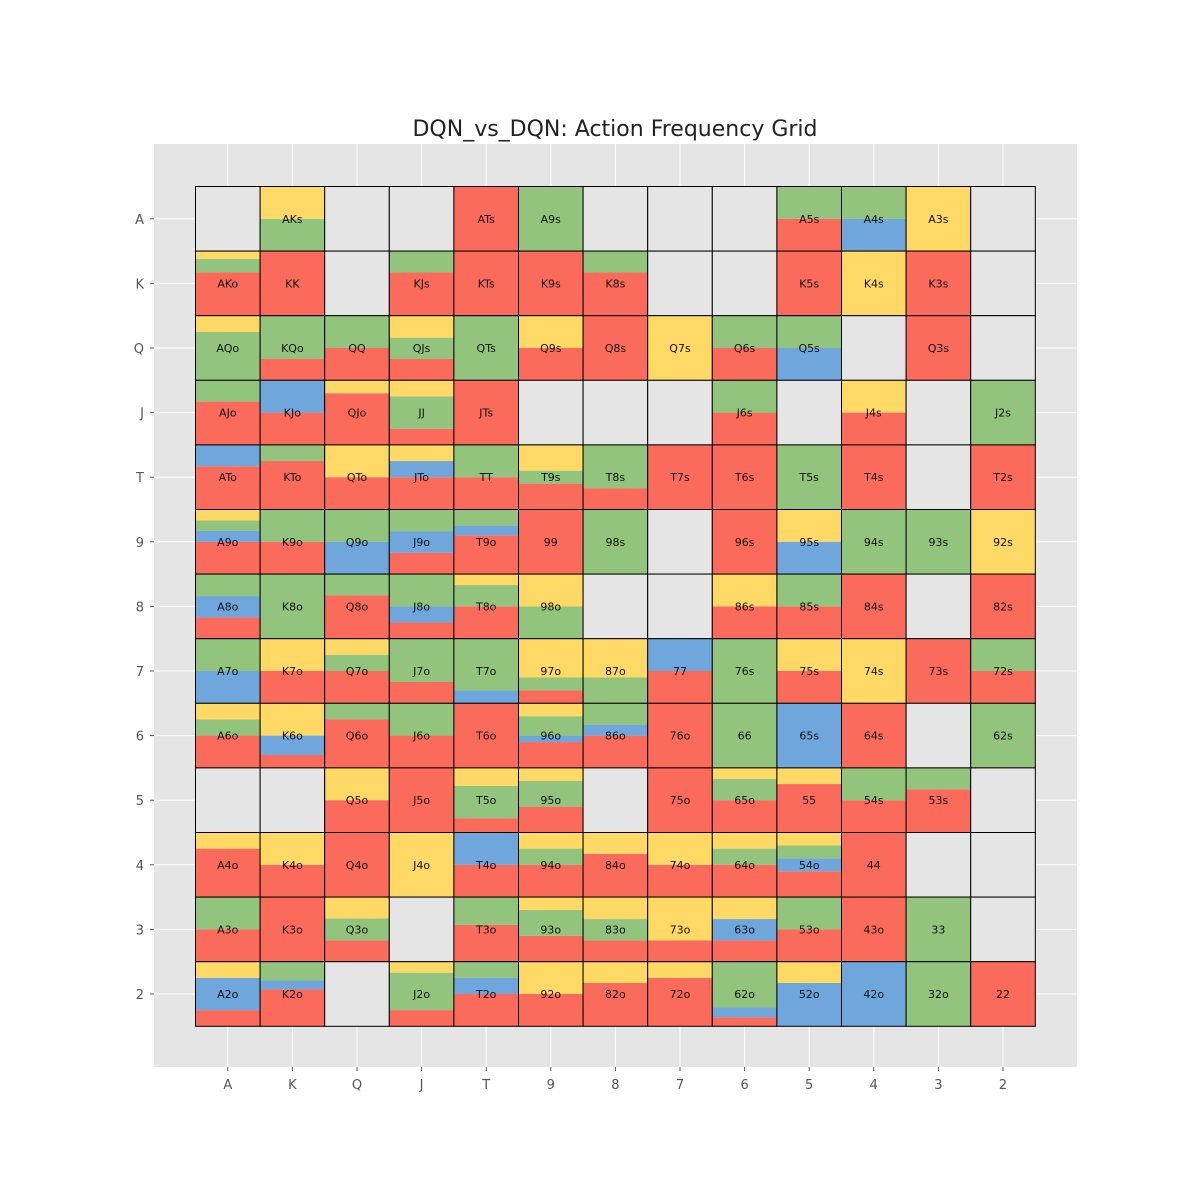 This screenshot has width=1200, height=1200. I want to click on hand-cell: 83o, so click(615, 929).